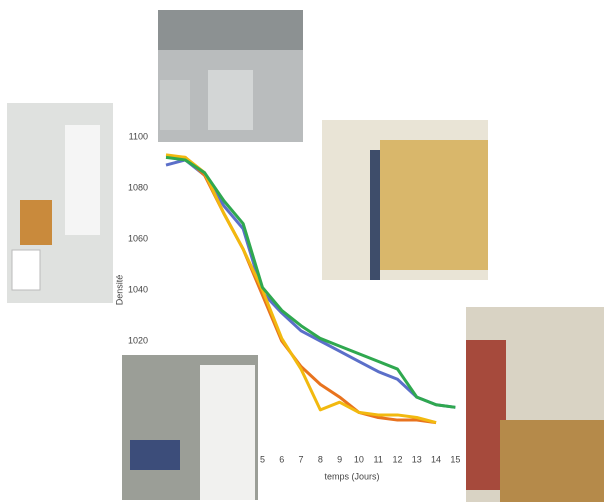 The width and height of the screenshot is (604, 502). Describe the element at coordinates (138, 289) in the screenshot. I see `y-tick-label: 1040` at that location.